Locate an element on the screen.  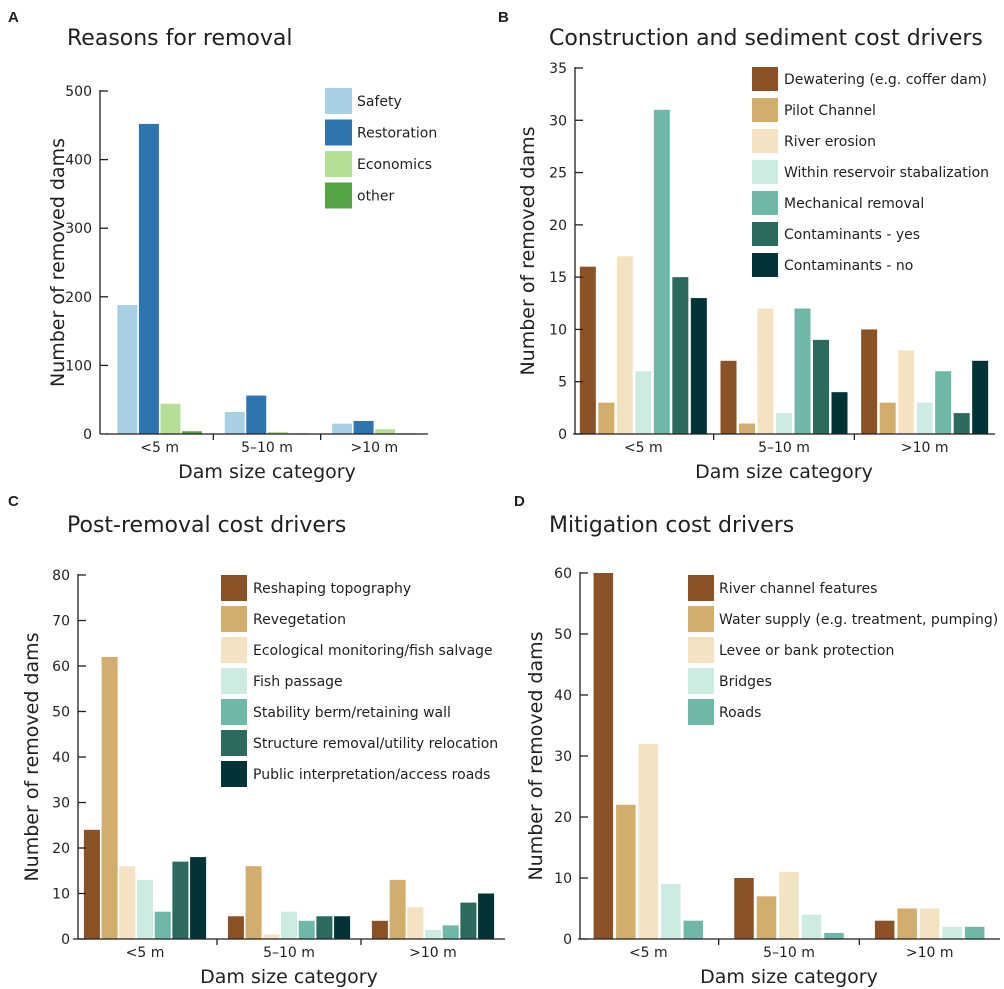
y-tick-label: 25 is located at coordinates (558, 174).